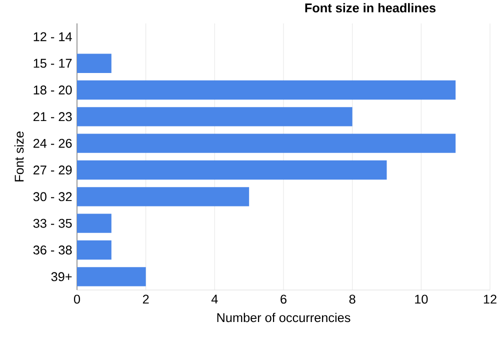 The image size is (500, 343). Describe the element at coordinates (352, 299) in the screenshot. I see `x-tick-label: 8` at that location.